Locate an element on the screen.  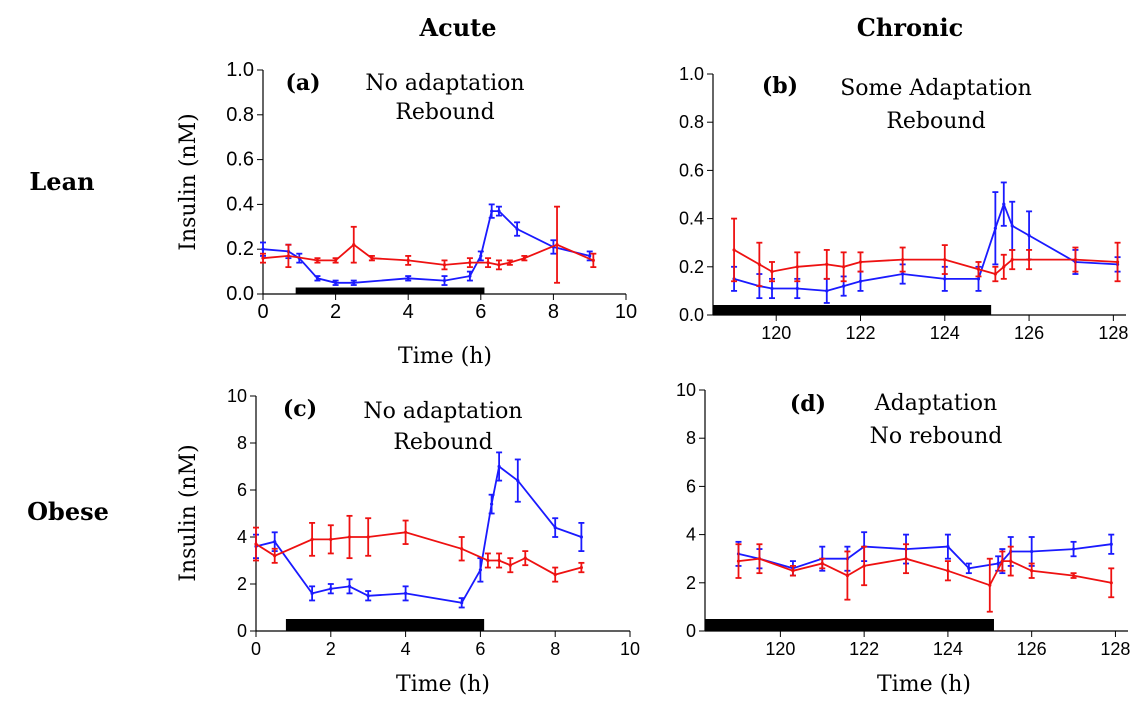
x-tick-label: 8 is located at coordinates (553, 312).